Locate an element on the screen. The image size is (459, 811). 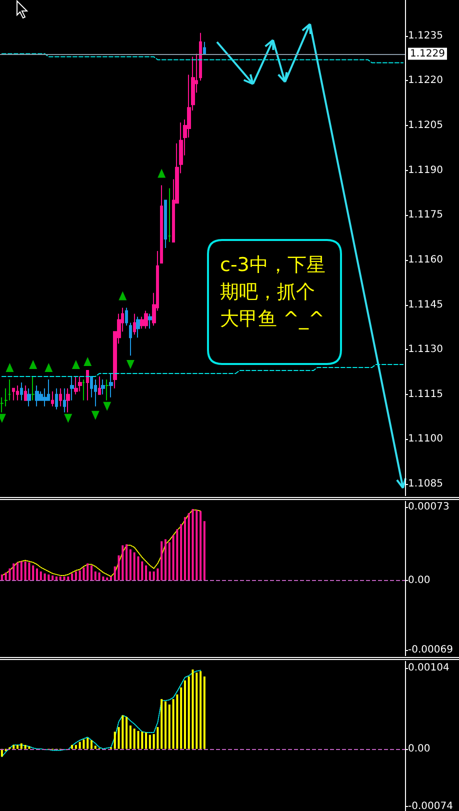
y-tick-label: 1.1190 is located at coordinates (425, 170).